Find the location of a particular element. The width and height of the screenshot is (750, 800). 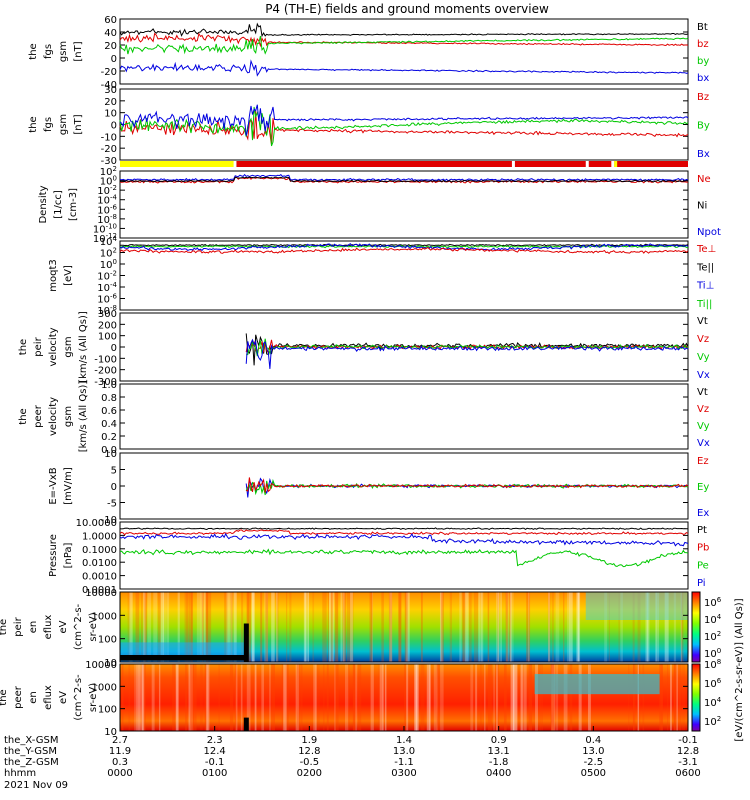

bottom-row-name: hhmm is located at coordinates (20, 773).